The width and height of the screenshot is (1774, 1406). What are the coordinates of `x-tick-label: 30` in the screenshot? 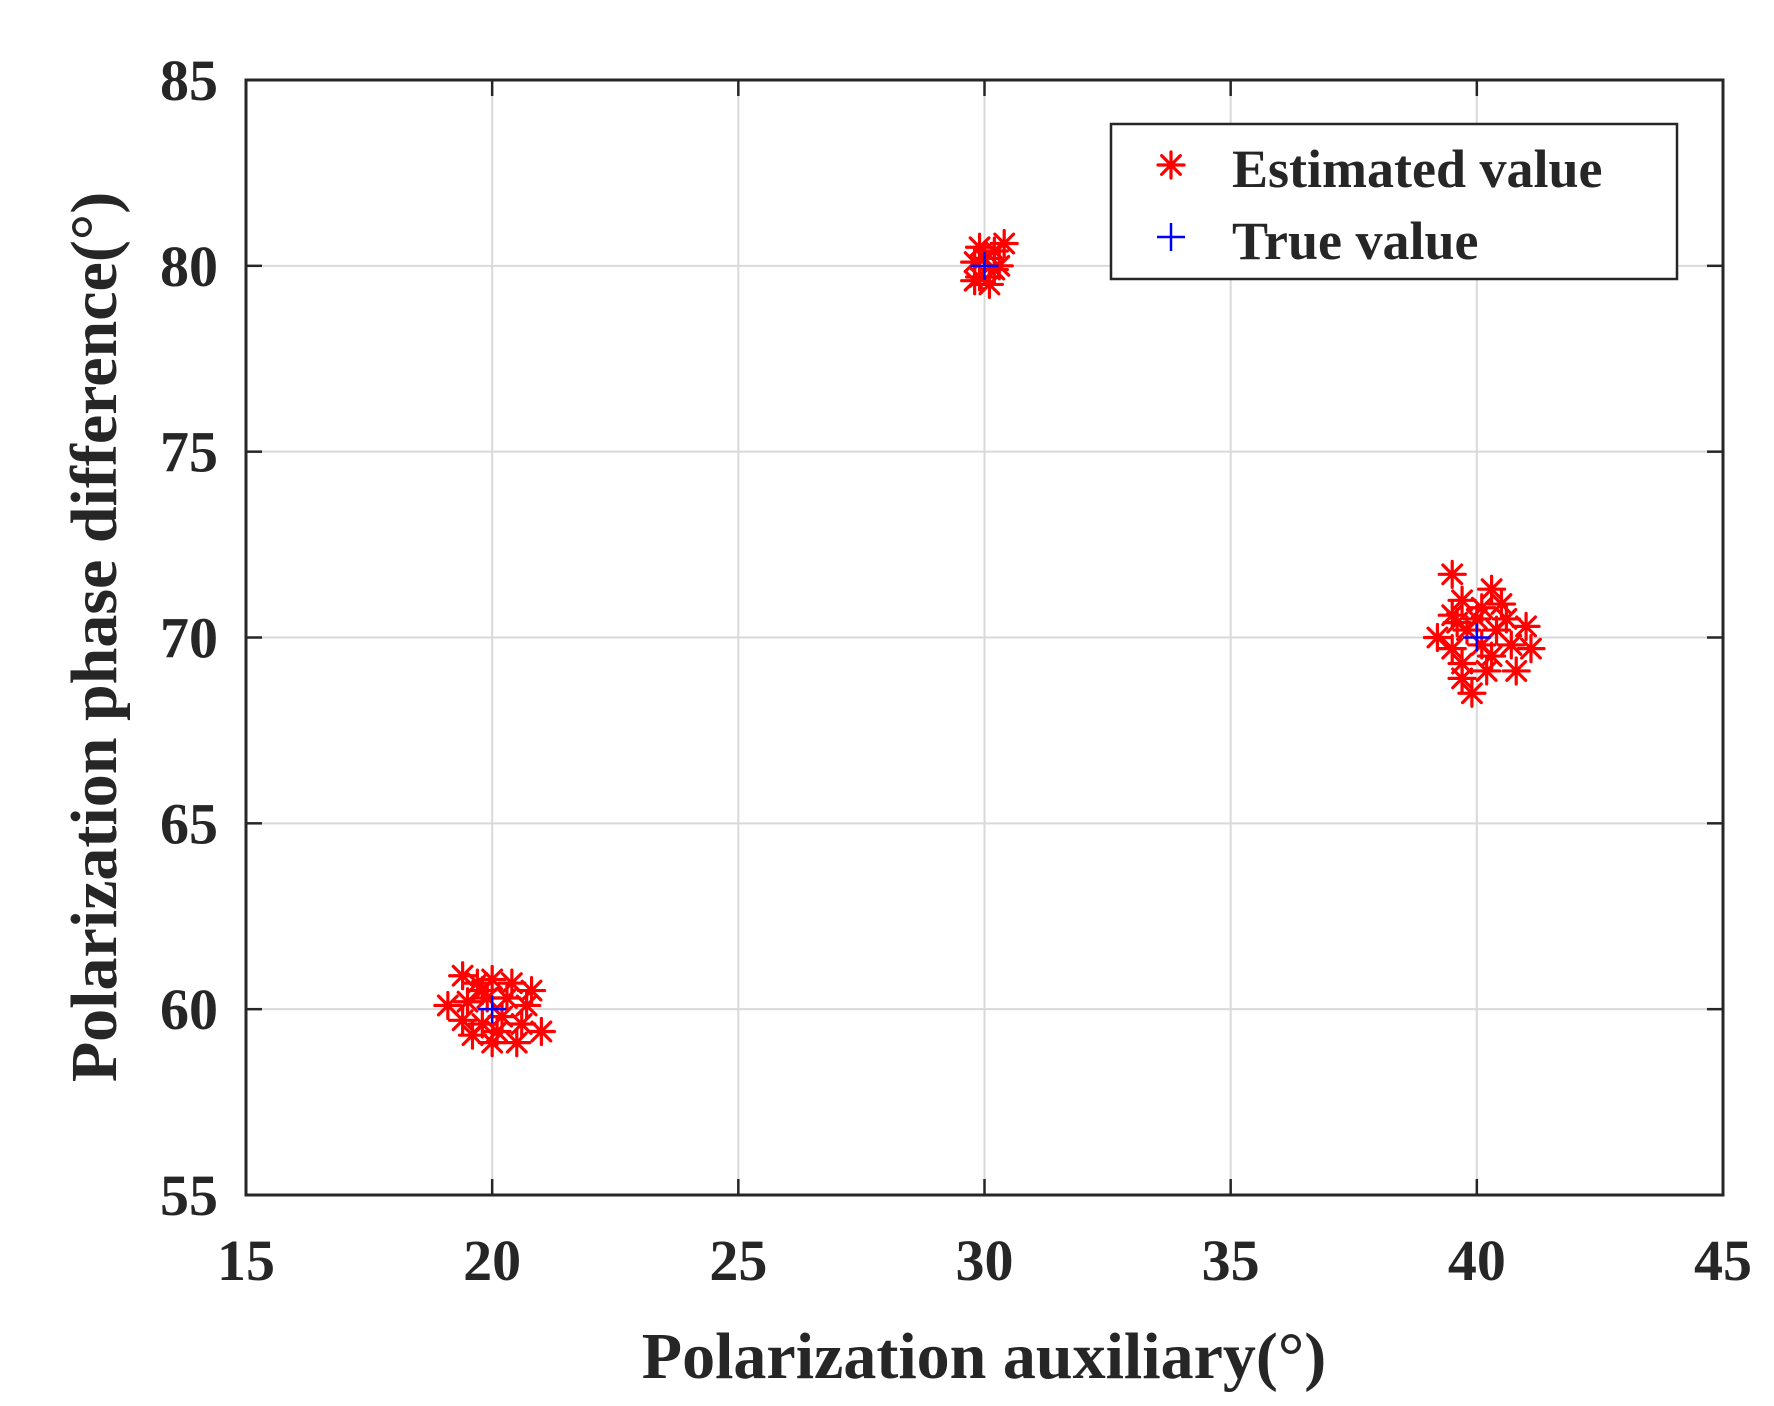 It's located at (985, 1260).